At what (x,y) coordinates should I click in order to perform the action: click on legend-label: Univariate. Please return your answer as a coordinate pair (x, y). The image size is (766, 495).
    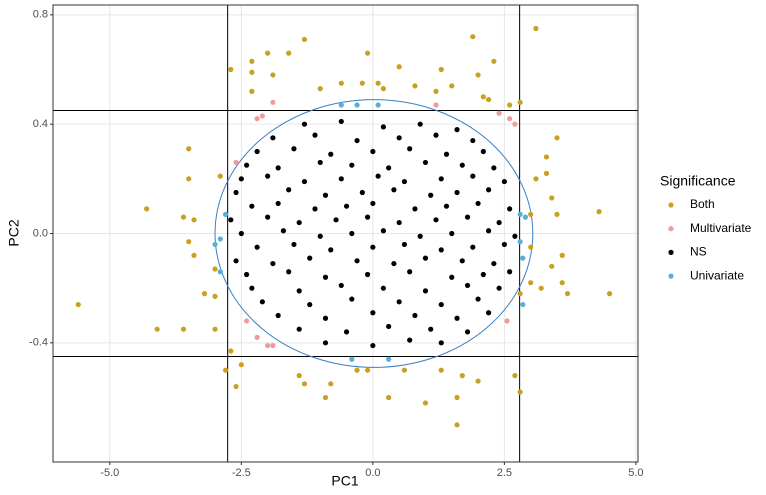
    Looking at the image, I should click on (717, 275).